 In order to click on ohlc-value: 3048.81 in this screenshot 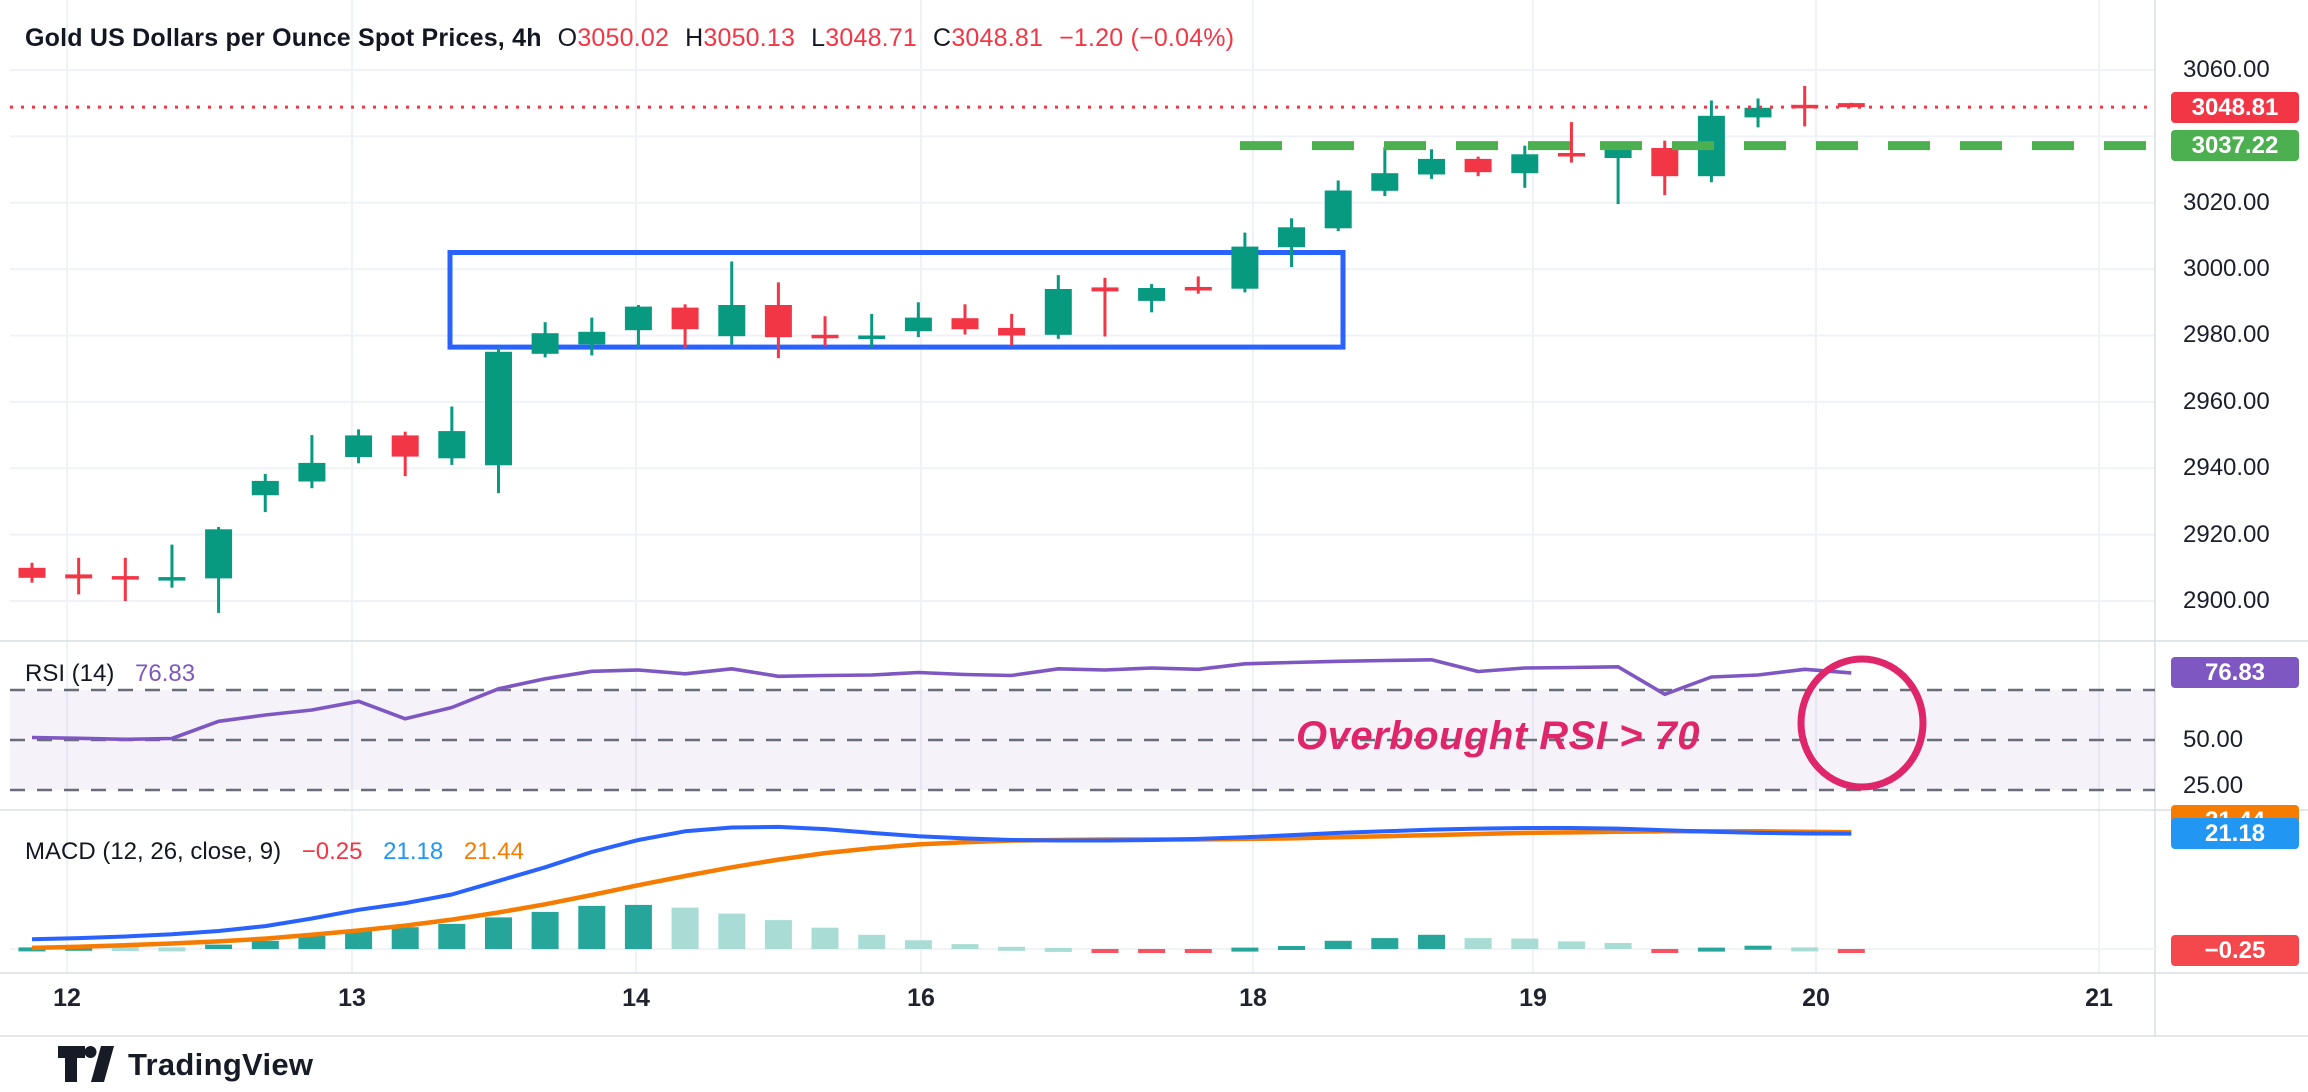, I will do `click(997, 38)`.